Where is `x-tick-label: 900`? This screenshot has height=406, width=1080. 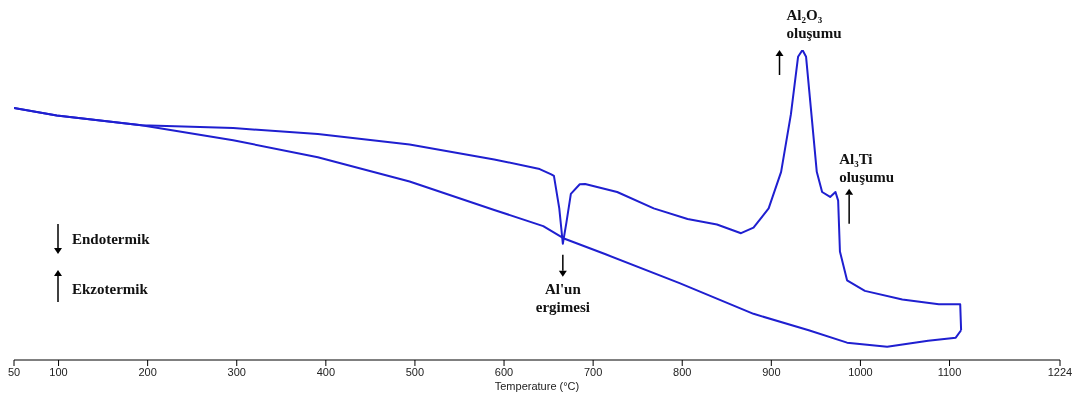 x-tick-label: 900 is located at coordinates (771, 371).